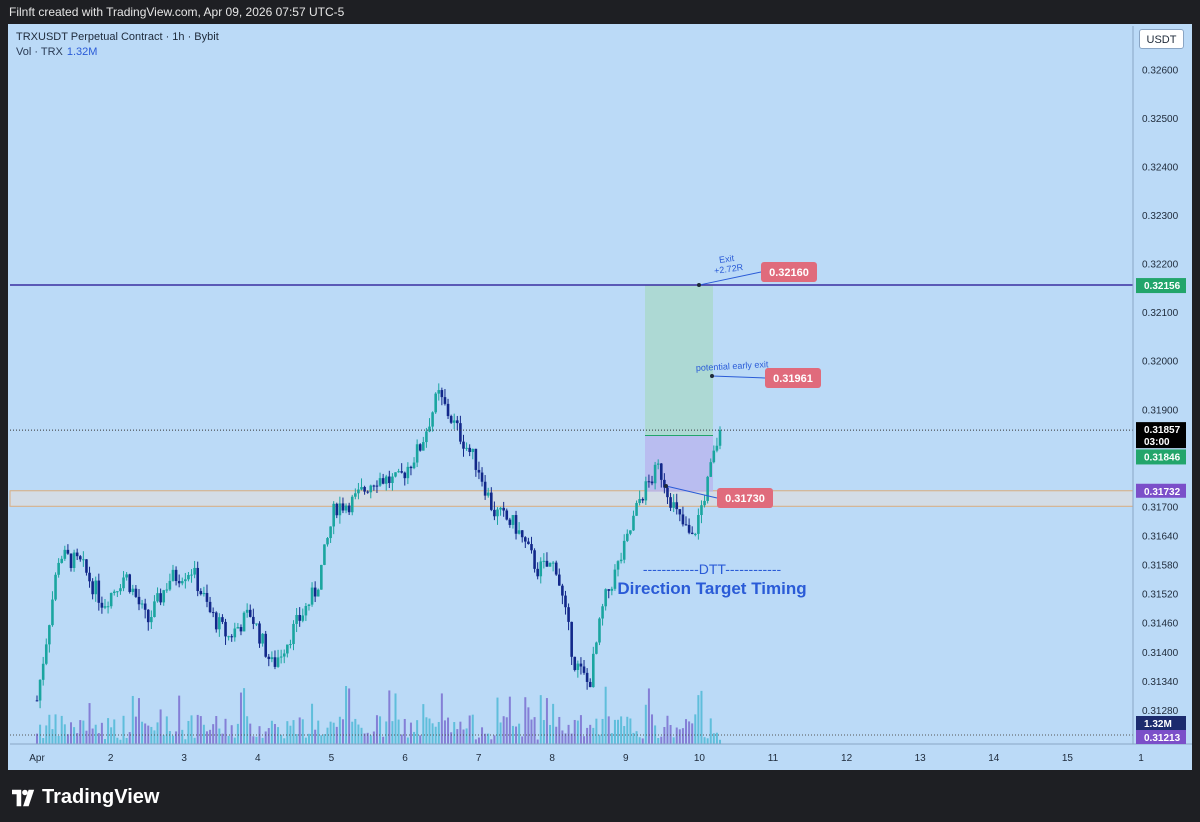 The width and height of the screenshot is (1200, 822). What do you see at coordinates (85, 797) in the screenshot?
I see `tradingview-logo: TradingView` at bounding box center [85, 797].